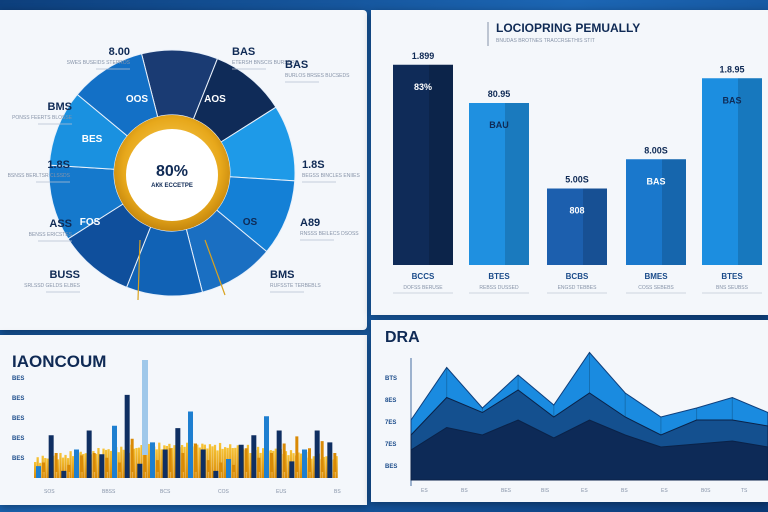  Describe the element at coordinates (656, 276) in the screenshot. I see `bar-category-label: BMES` at that location.